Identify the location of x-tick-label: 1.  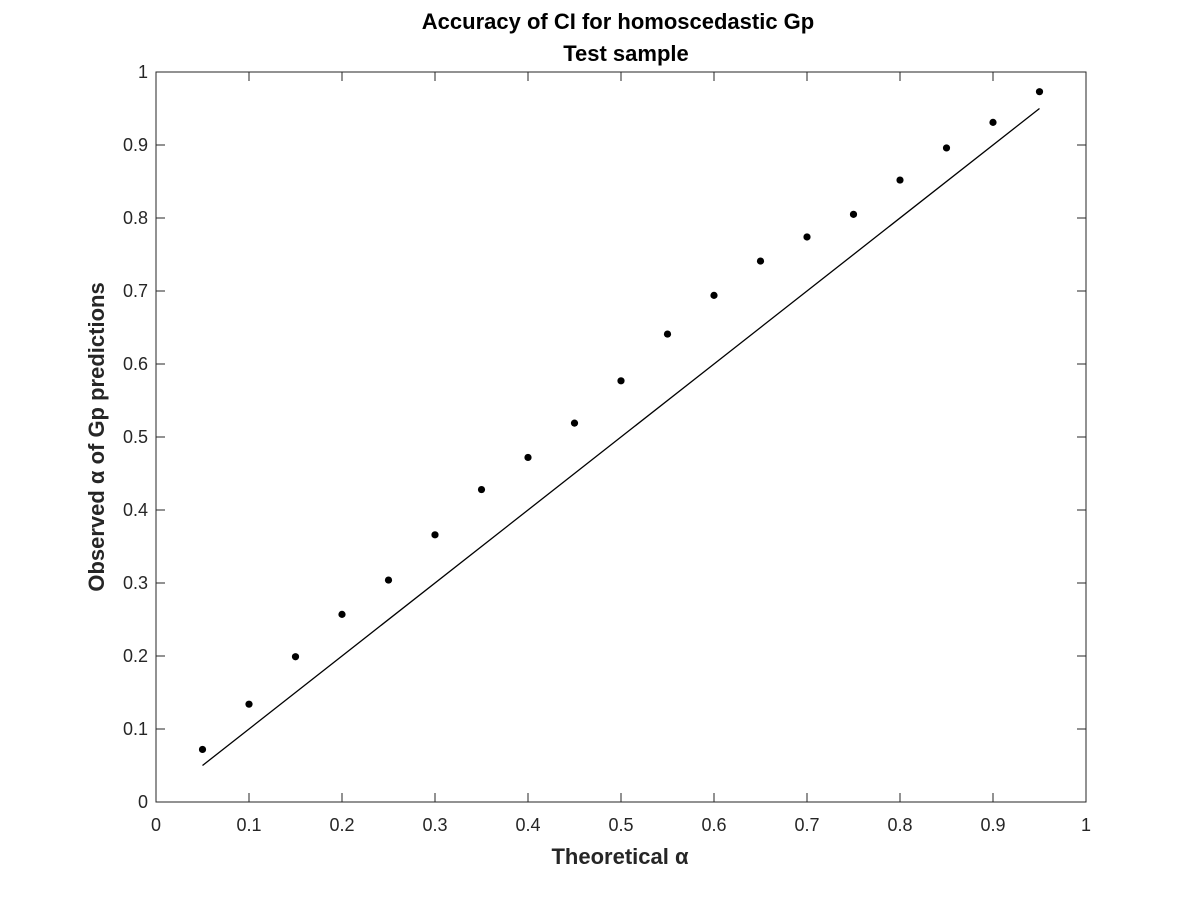
(1086, 825).